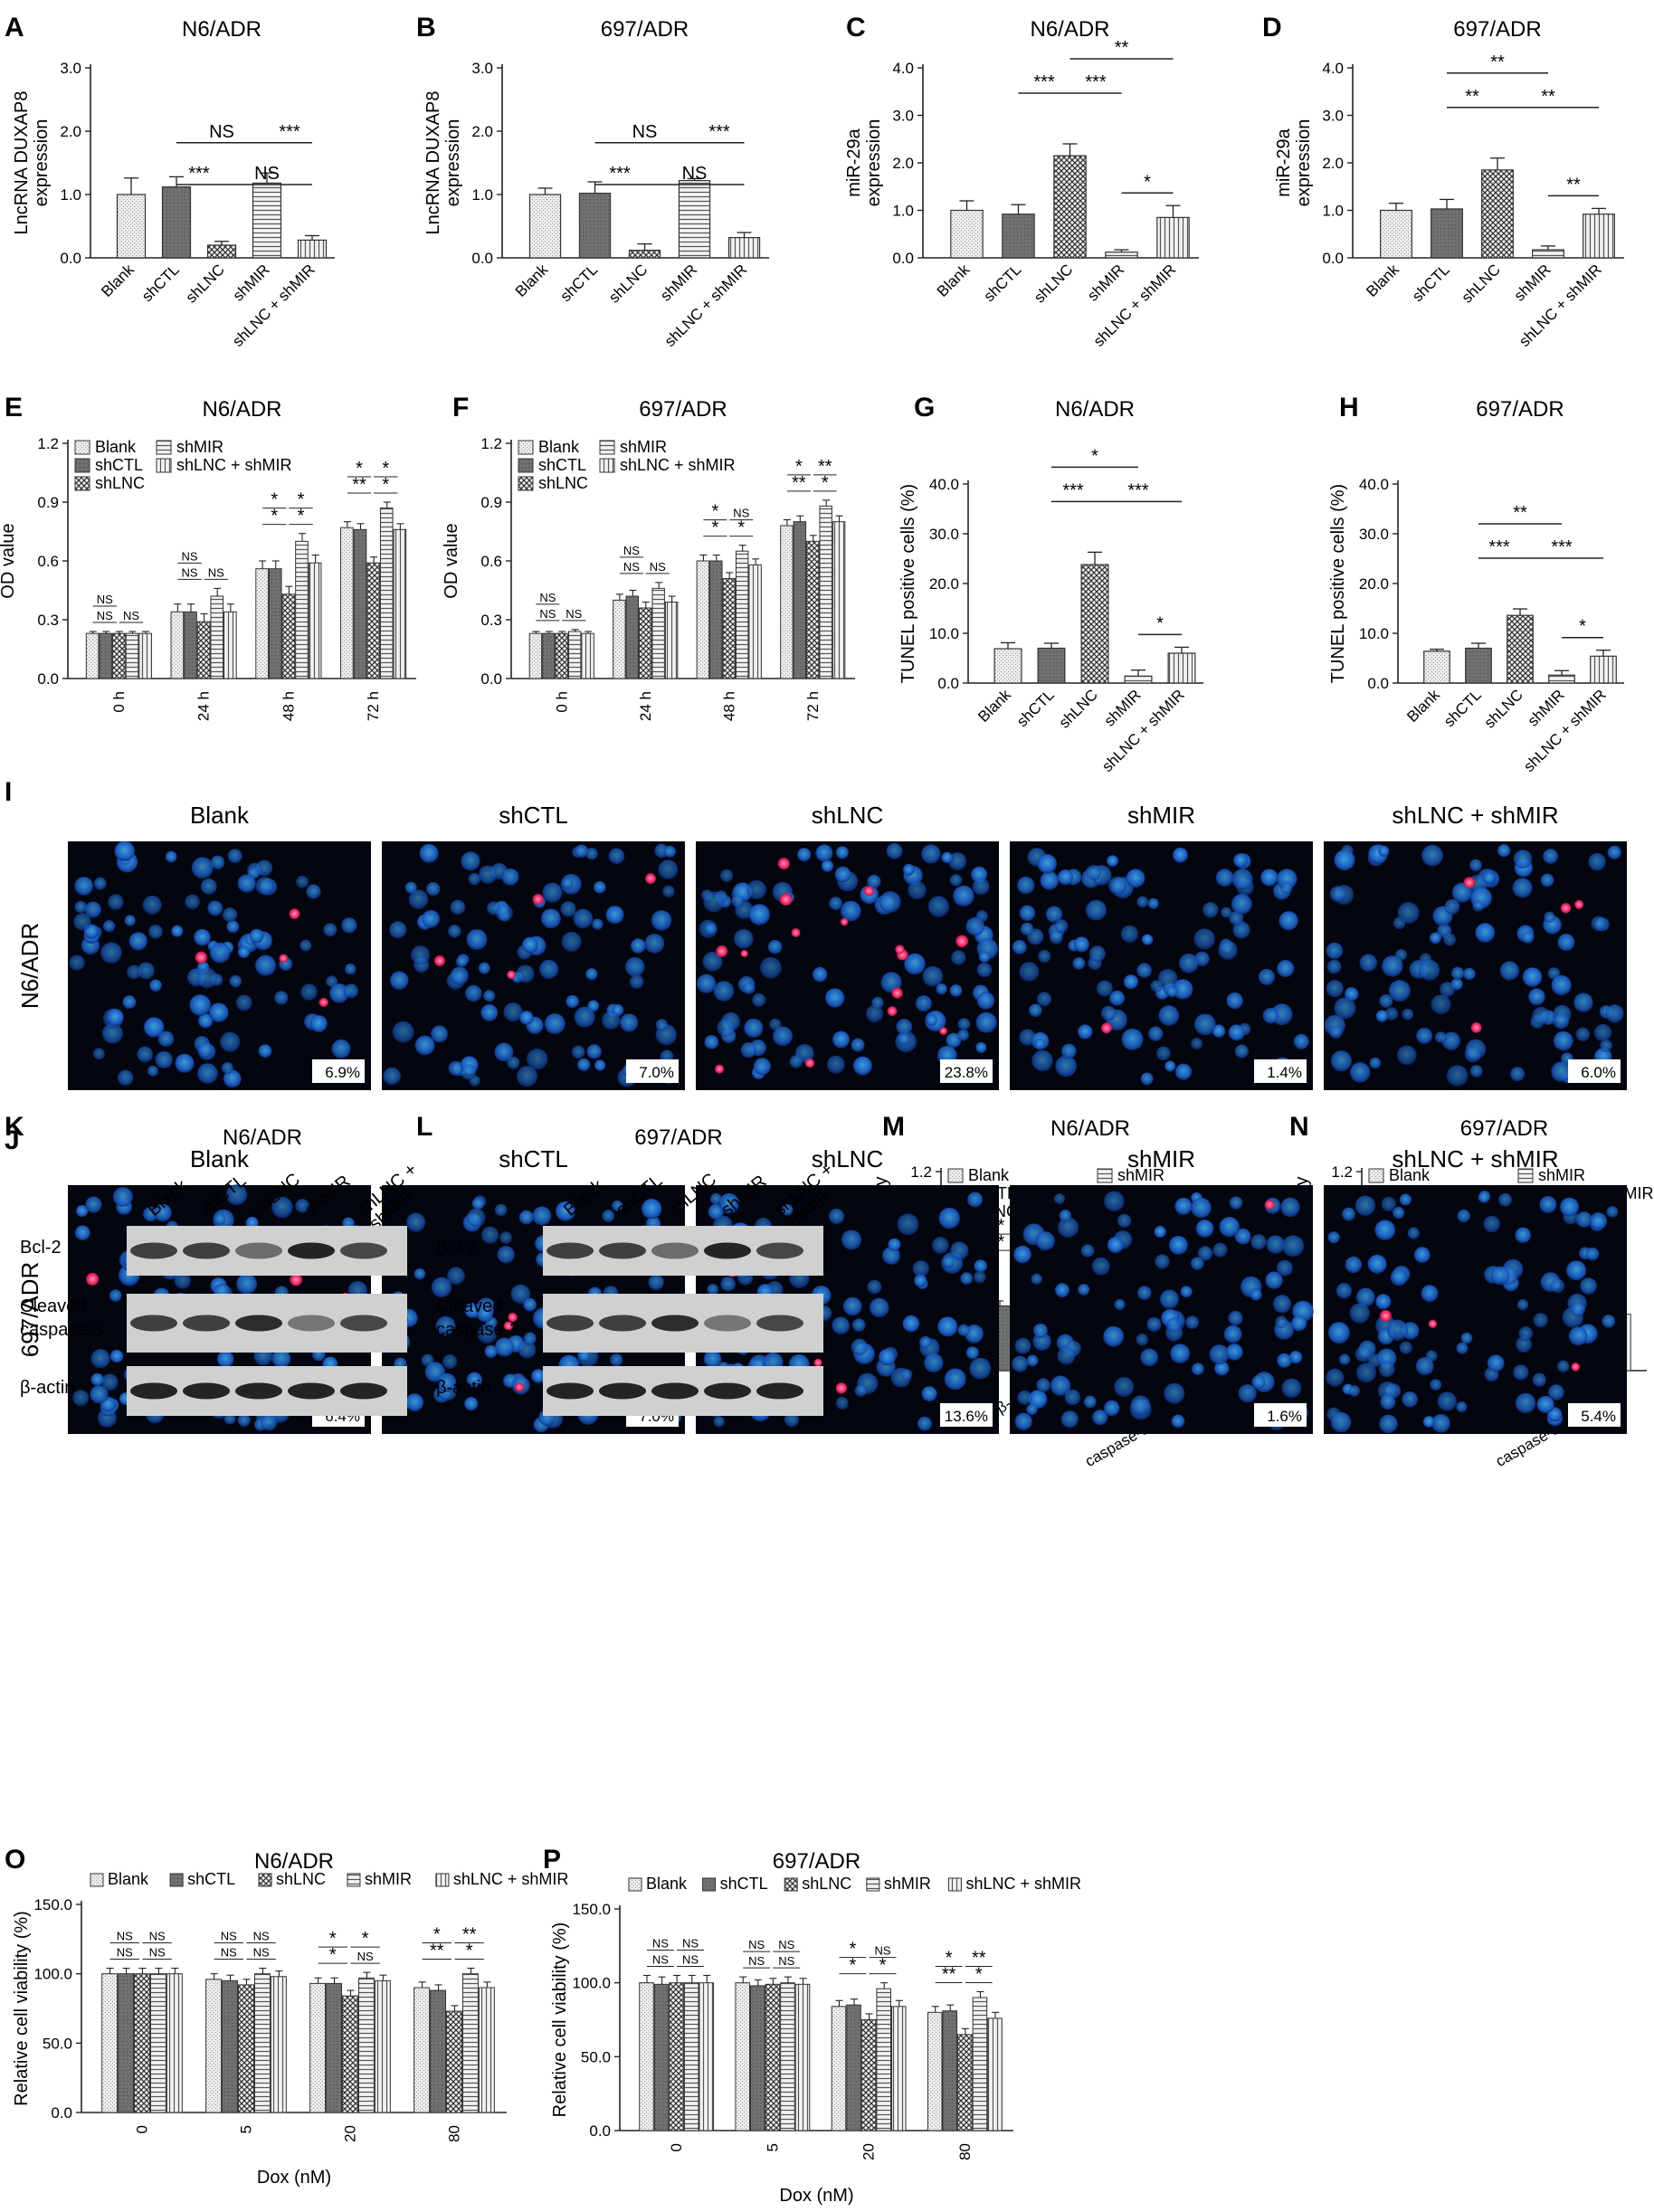  What do you see at coordinates (533, 816) in the screenshot?
I see `micrograph-title: shCTL` at bounding box center [533, 816].